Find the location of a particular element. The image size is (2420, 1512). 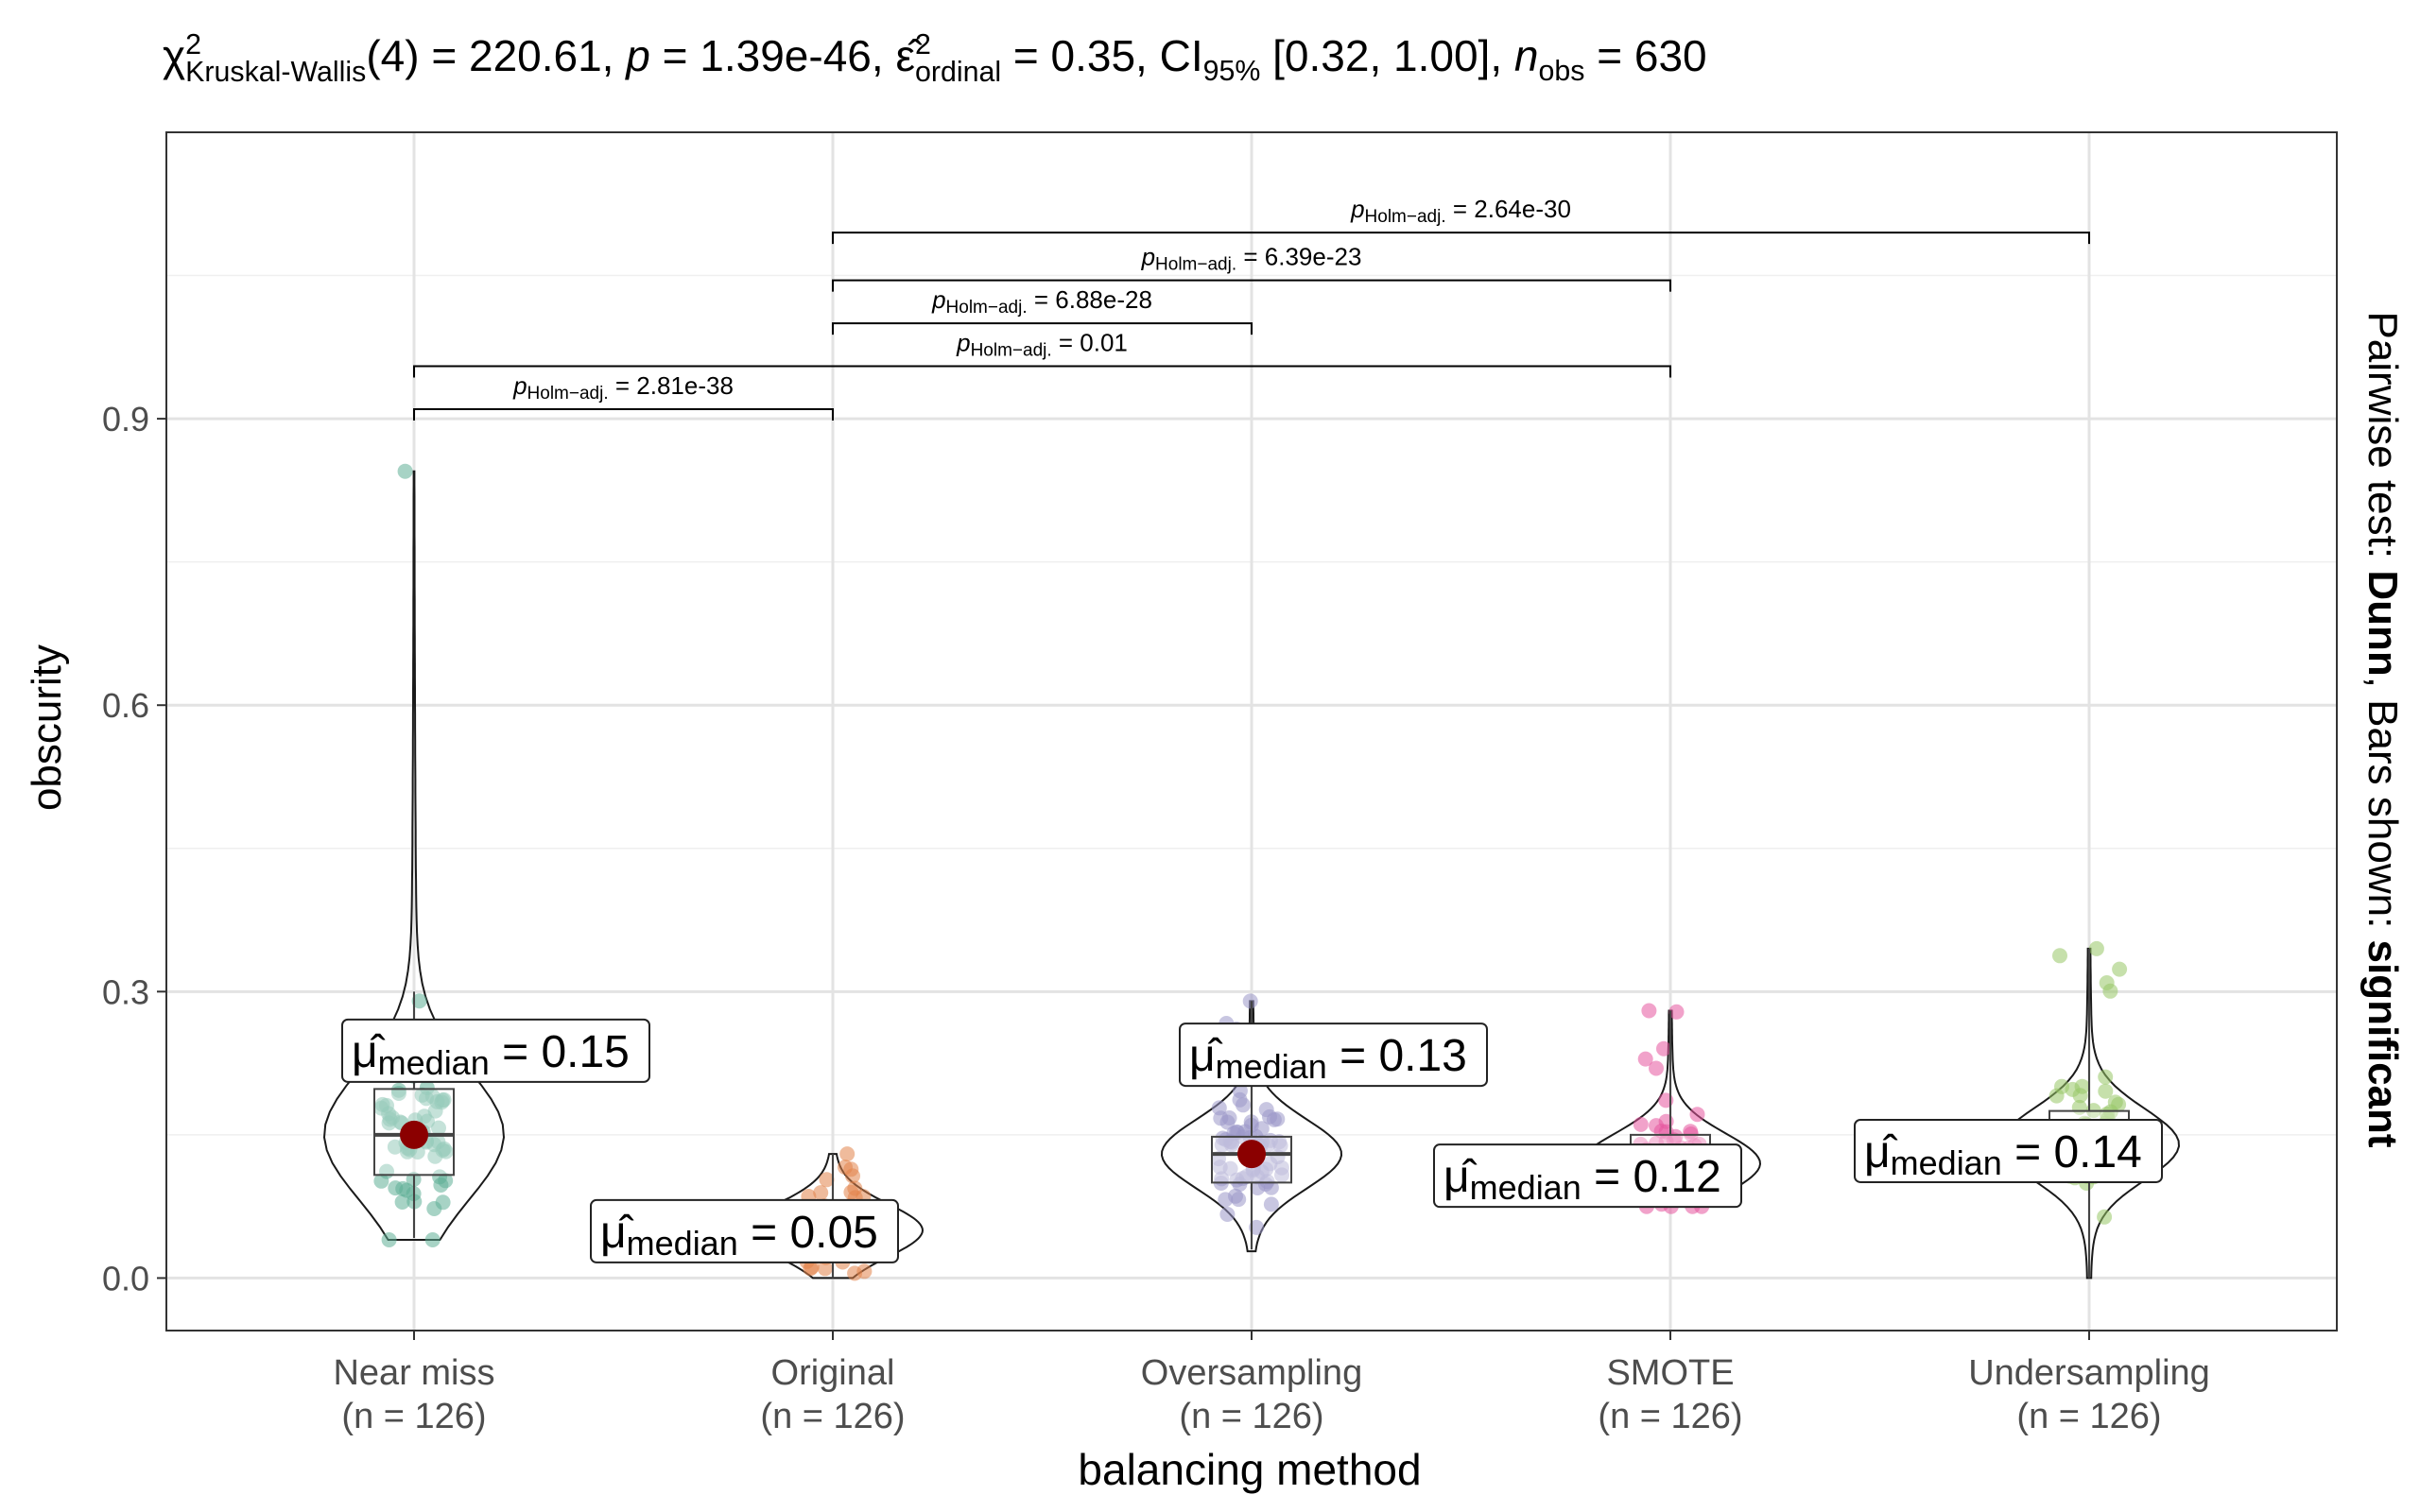

median-label-text-2: μ̂median = 0.13 is located at coordinates (1328, 1058).